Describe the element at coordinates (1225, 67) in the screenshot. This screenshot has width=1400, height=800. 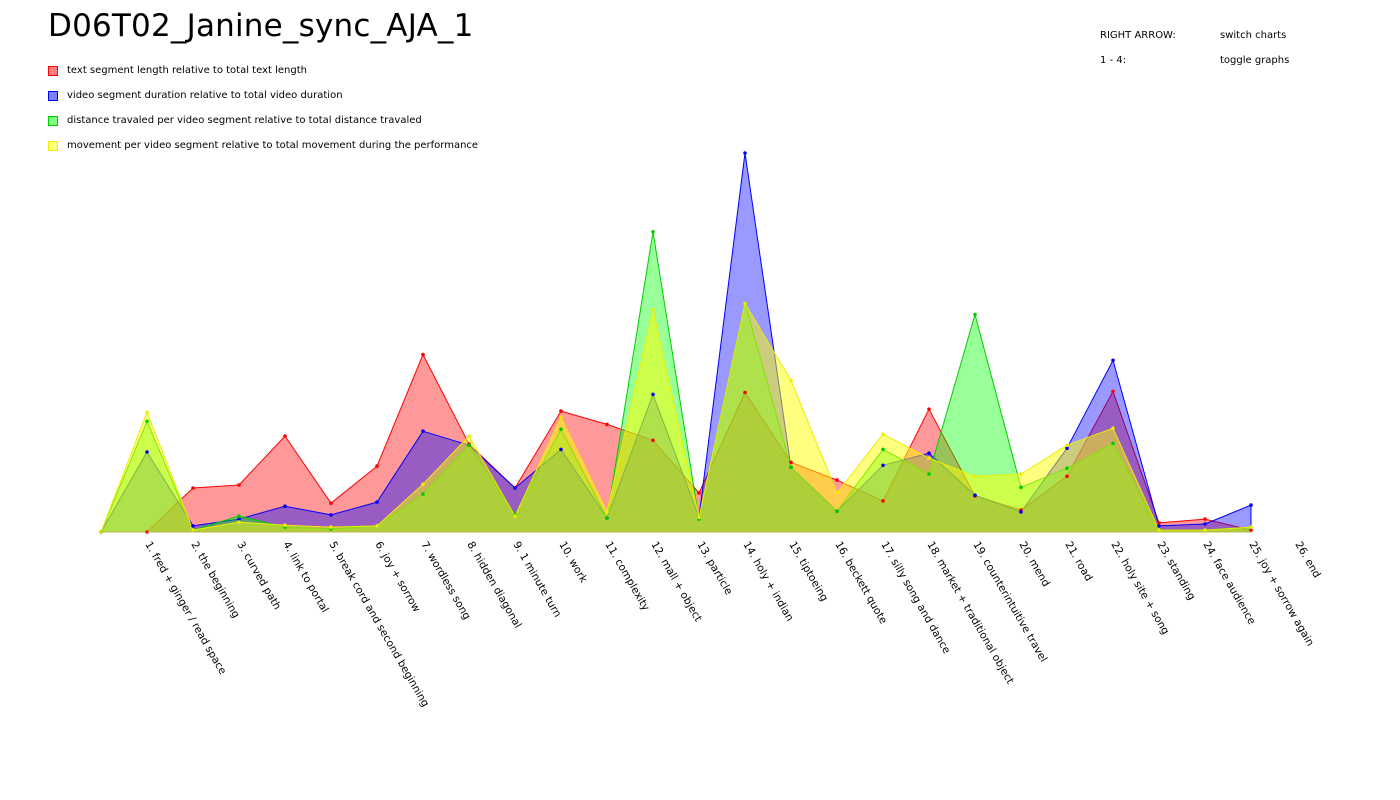
I see `help-row-toggle-graphs: 1 - 4: toggle graphs` at that location.